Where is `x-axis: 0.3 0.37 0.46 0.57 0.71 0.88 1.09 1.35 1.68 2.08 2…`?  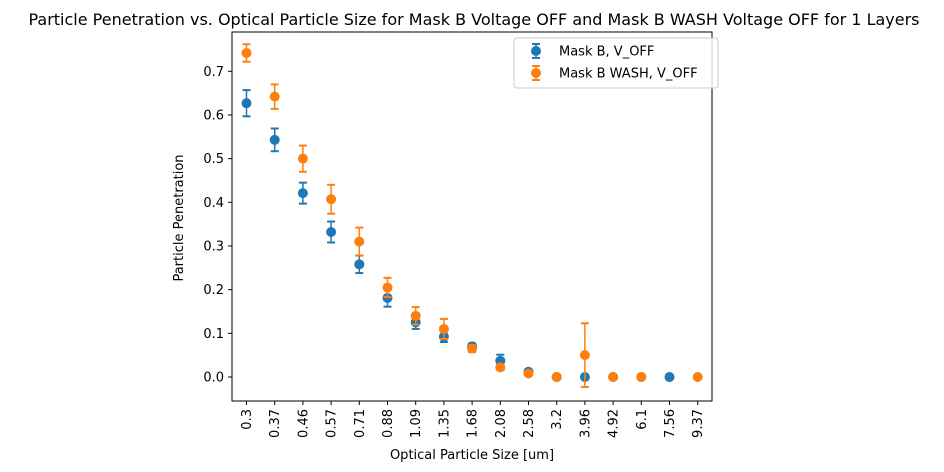 x-axis: 0.3 0.37 0.46 0.57 0.71 0.88 1.09 1.35 1.68 2.08 2… is located at coordinates (473, 419).